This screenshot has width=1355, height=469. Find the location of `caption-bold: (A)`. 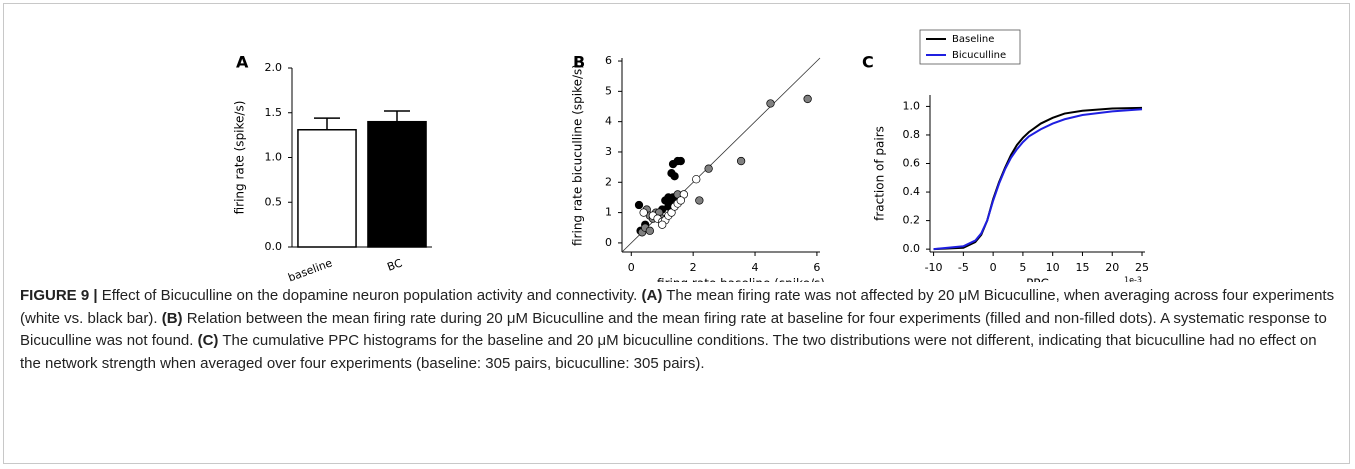

caption-bold: (A) is located at coordinates (652, 295).